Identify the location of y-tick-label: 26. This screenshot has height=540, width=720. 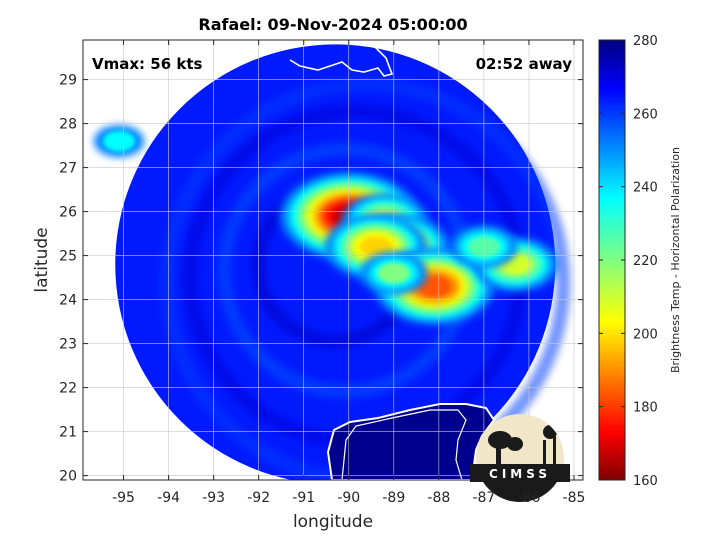
(68, 213).